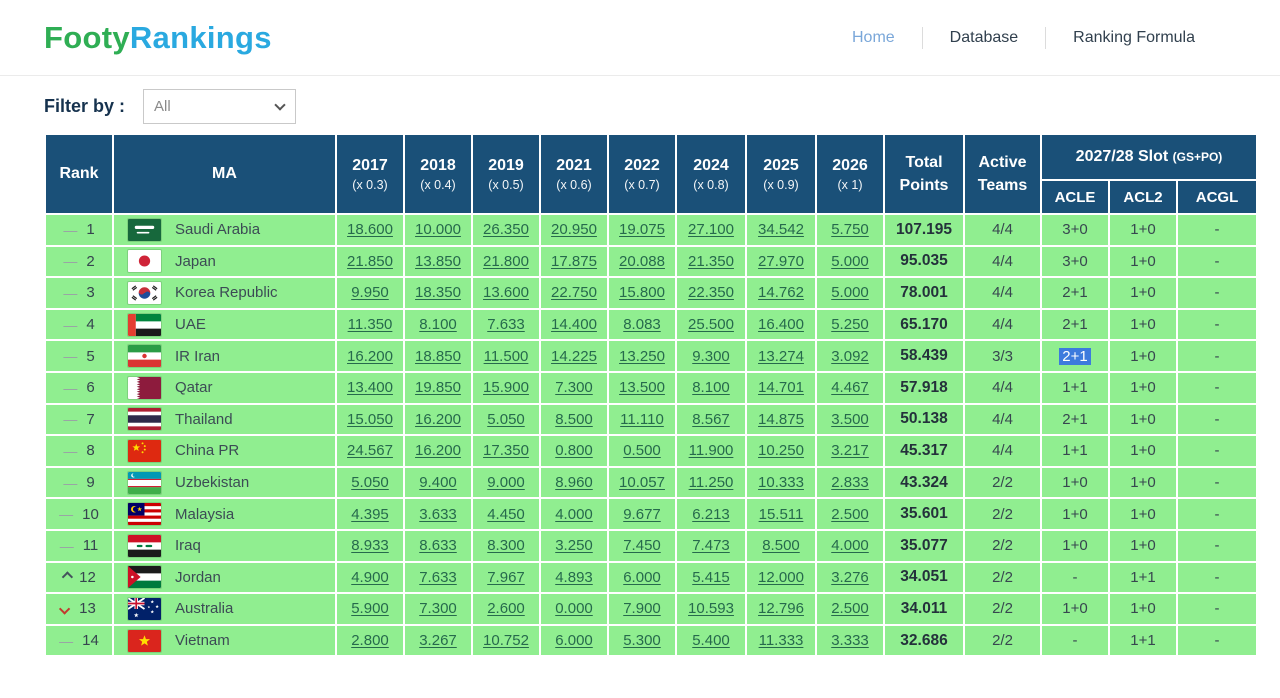 The image size is (1280, 698). Describe the element at coordinates (574, 483) in the screenshot. I see `score-link: 8.960` at that location.